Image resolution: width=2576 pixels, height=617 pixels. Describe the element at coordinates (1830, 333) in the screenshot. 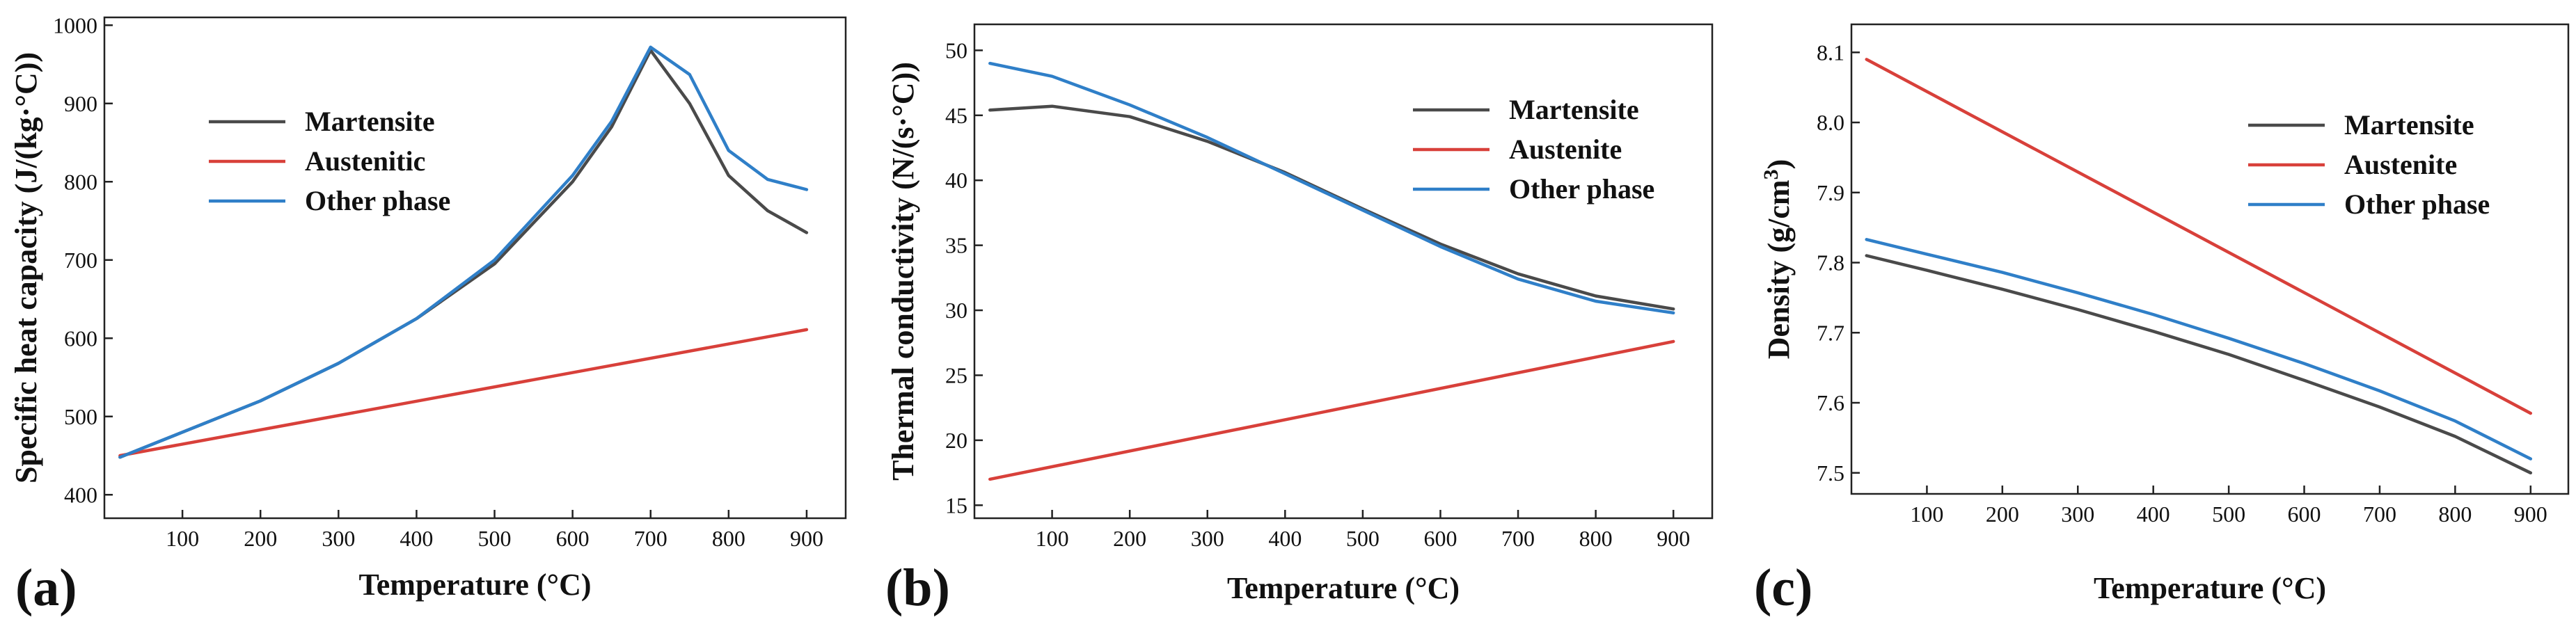

I see `y-tick-label: 7.7` at that location.